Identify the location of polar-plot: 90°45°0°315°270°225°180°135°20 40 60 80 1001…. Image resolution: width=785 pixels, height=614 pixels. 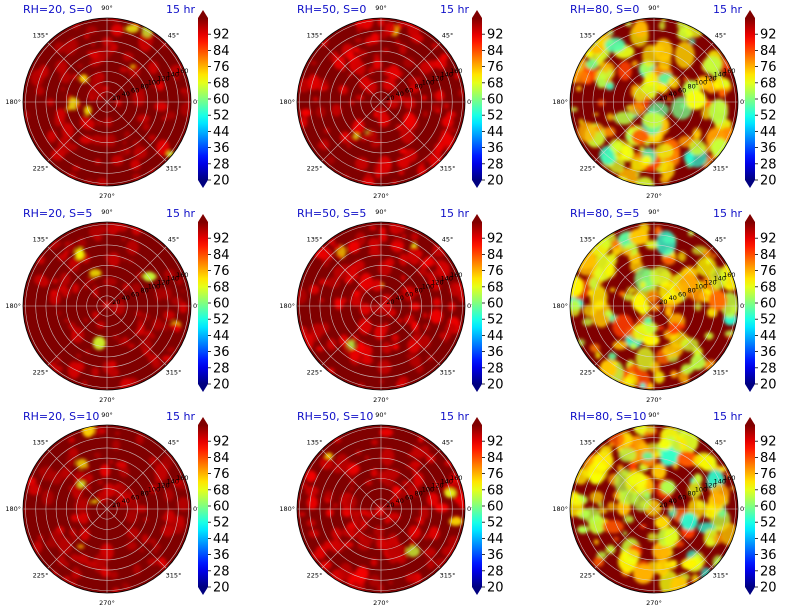
(376, 306).